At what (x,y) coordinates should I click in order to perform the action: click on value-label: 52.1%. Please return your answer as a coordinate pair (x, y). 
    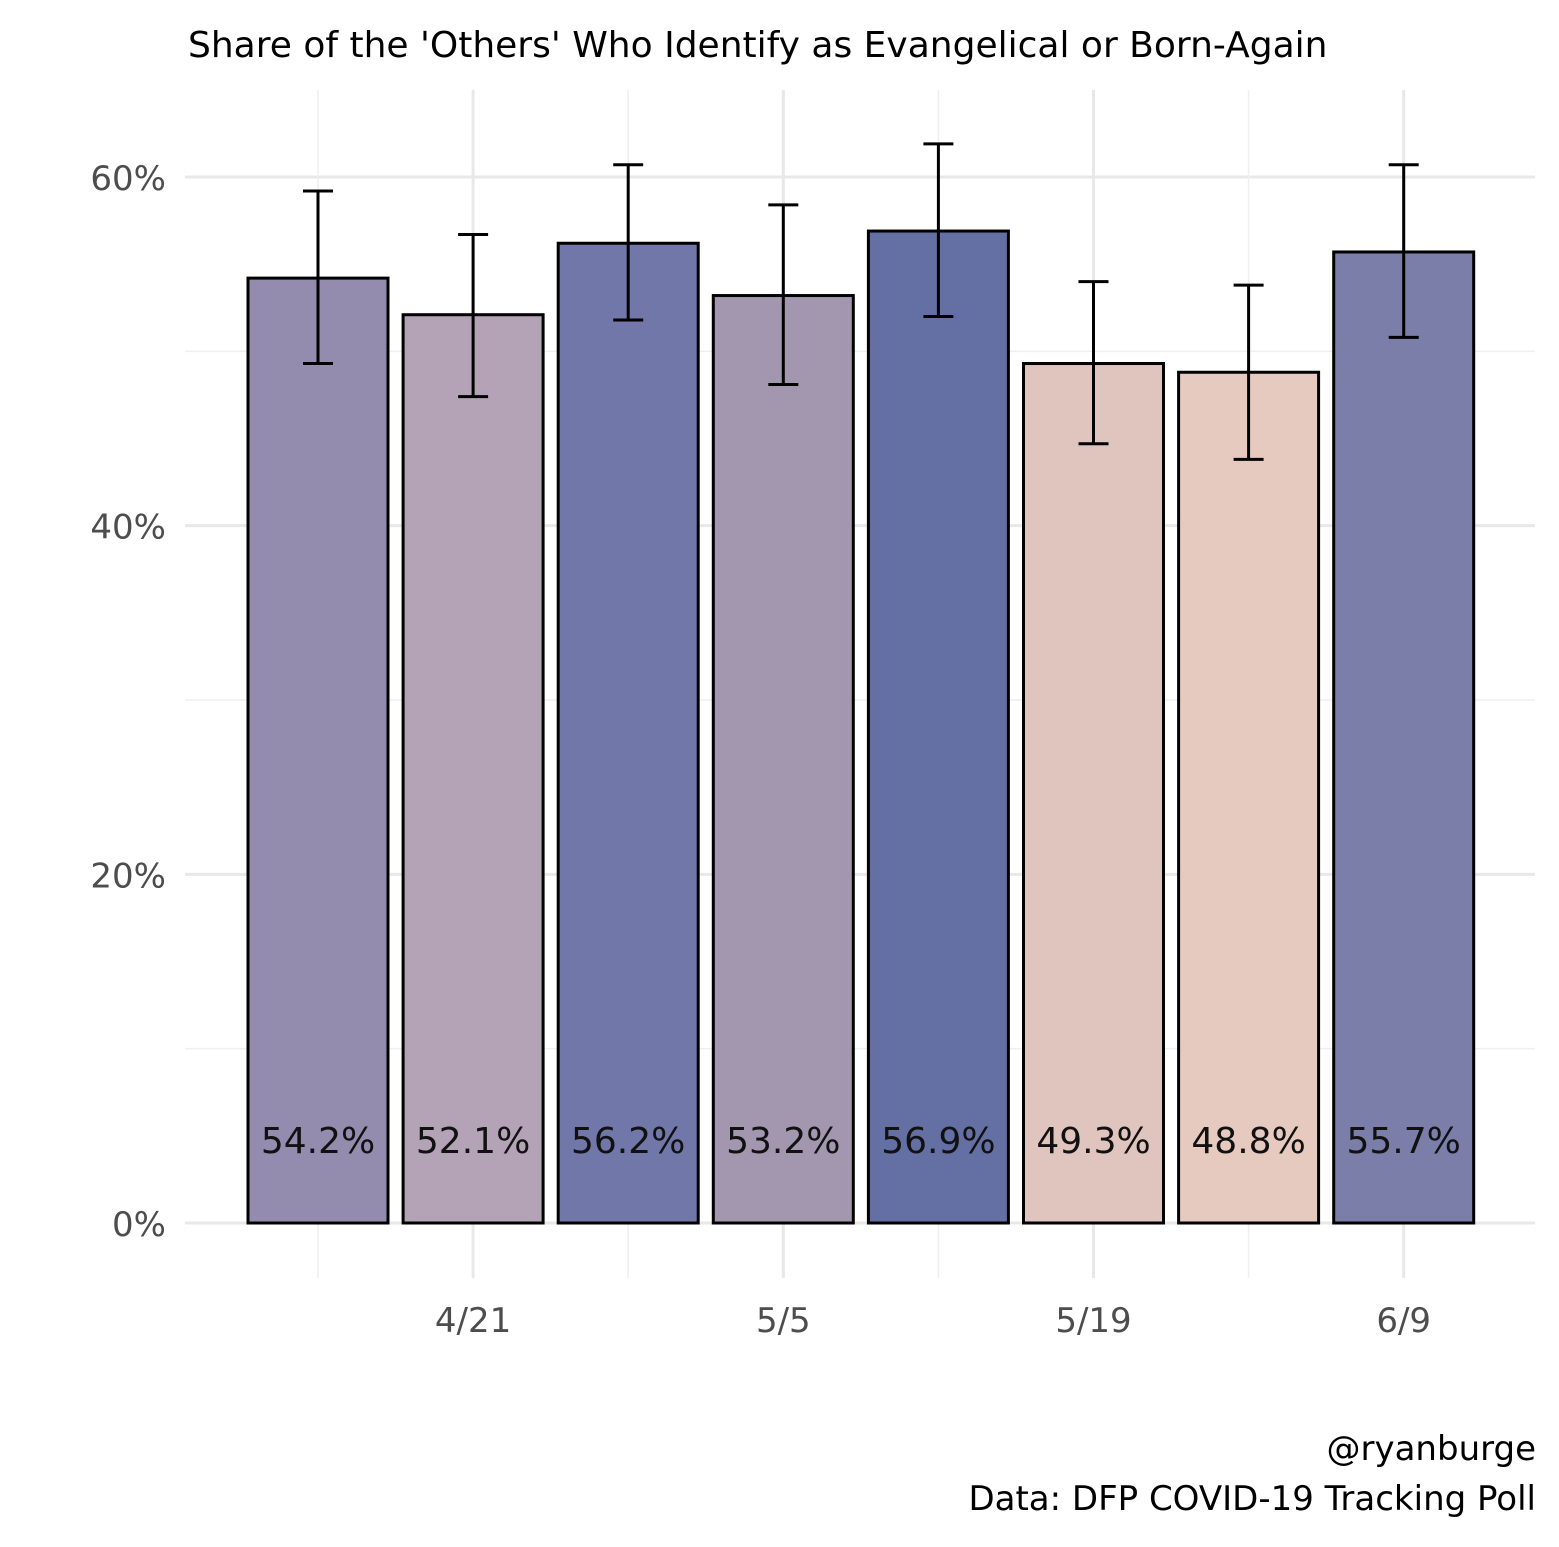
    Looking at the image, I should click on (473, 1141).